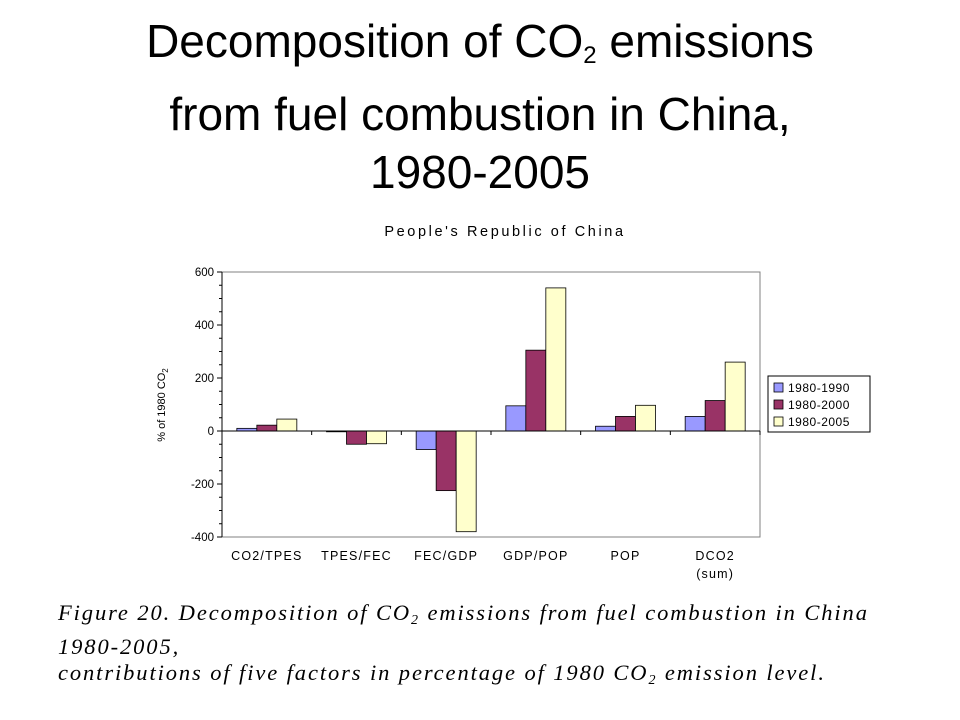  What do you see at coordinates (235, 612) in the screenshot?
I see `caption-part1: Figure 20. Decomposition of CO` at bounding box center [235, 612].